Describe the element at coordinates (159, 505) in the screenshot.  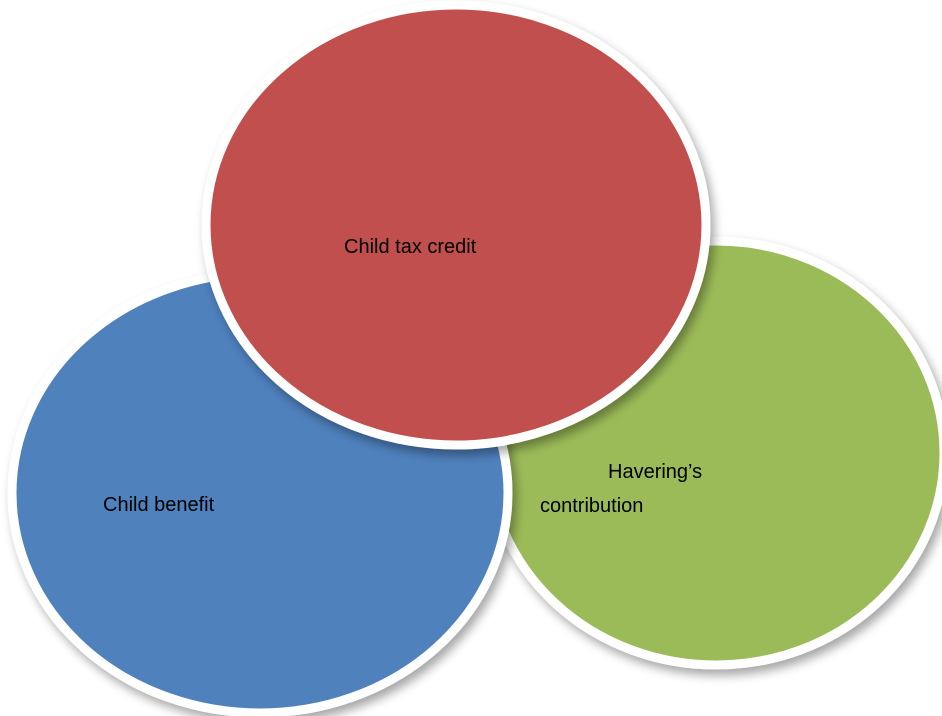
I see `child-benefit-label: Child benefit` at that location.